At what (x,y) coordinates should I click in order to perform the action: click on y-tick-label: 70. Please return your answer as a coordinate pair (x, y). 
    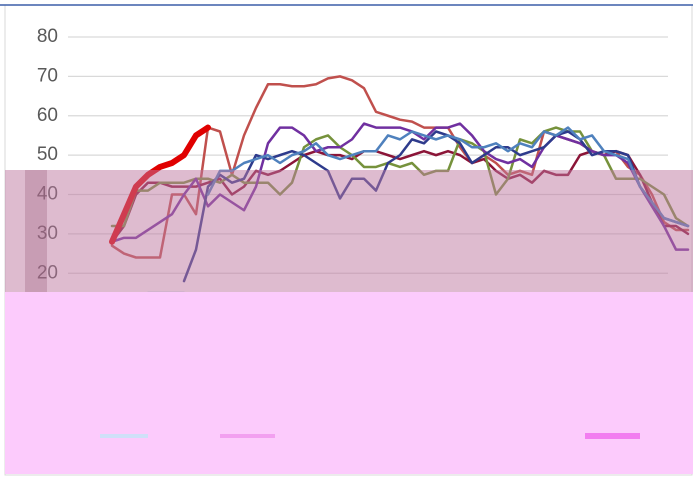
    Looking at the image, I should click on (47, 75).